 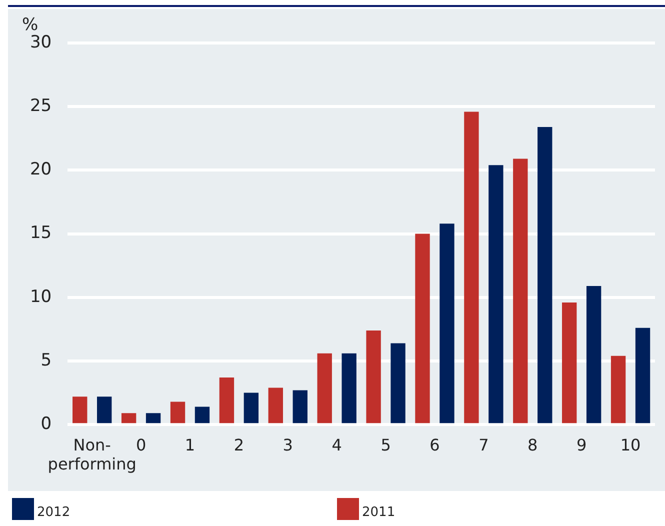 I want to click on x-tick-label: 10, so click(x=630, y=444).